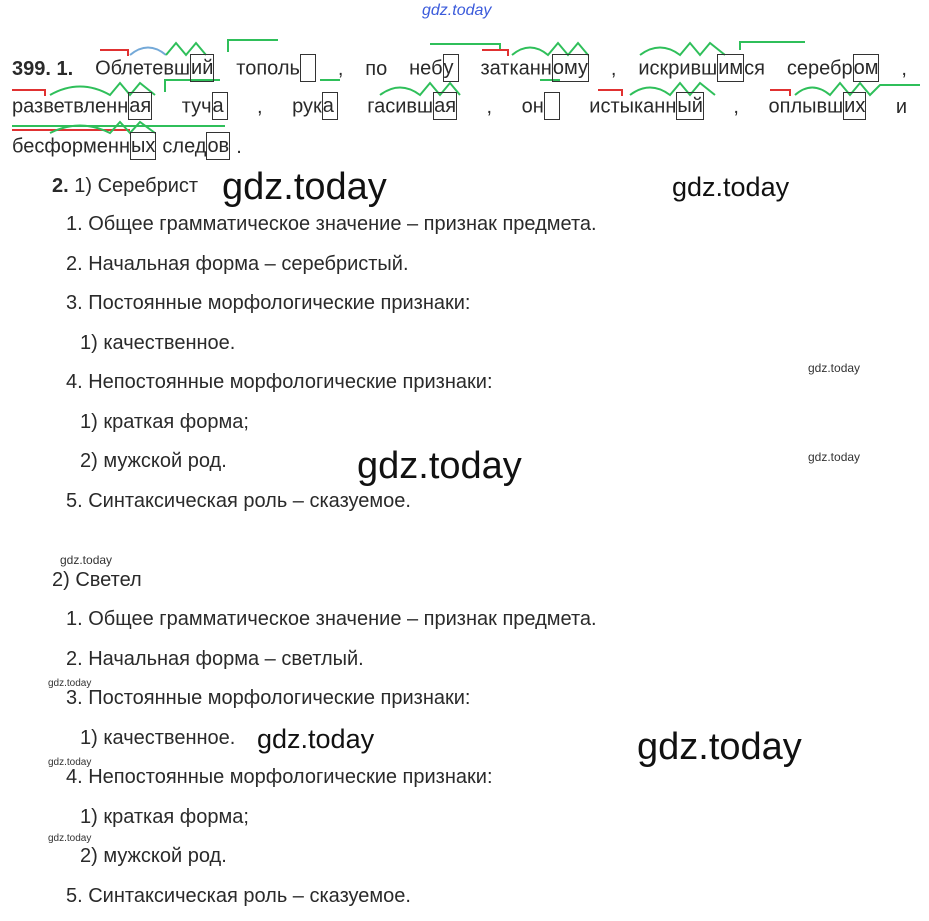  Describe the element at coordinates (205, 106) in the screenshot. I see `word: туча` at that location.